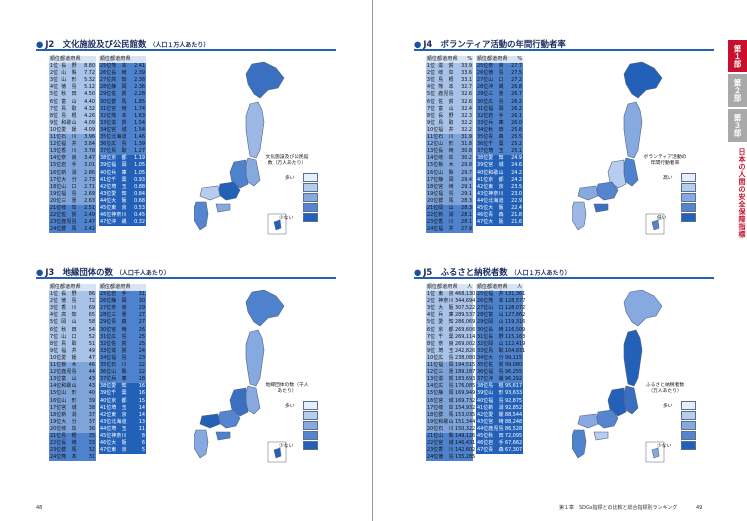 Image resolution: width=747 pixels, height=521 pixels. Describe the element at coordinates (433, 414) in the screenshot. I see `table-cell: 18位` at that location.